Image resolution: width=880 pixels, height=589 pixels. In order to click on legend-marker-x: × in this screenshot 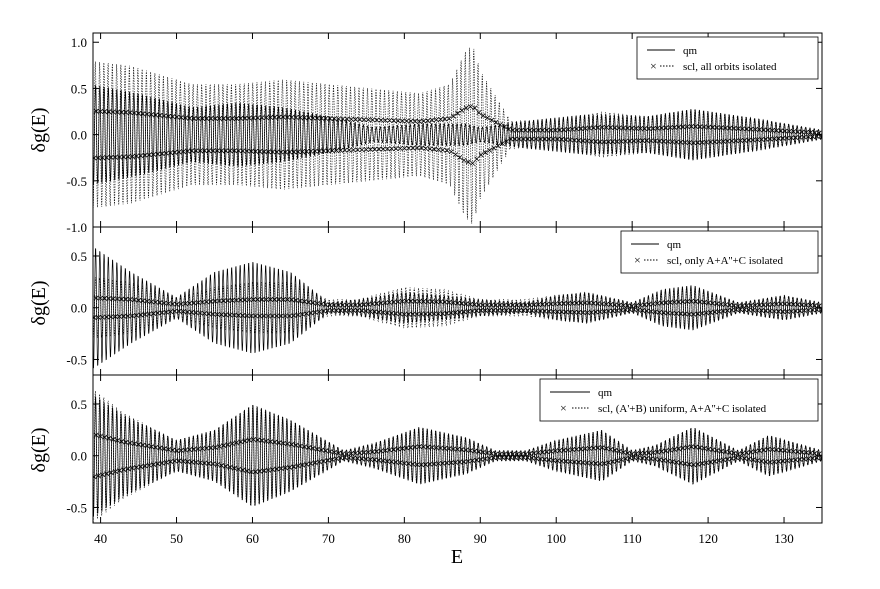, I will do `click(637, 260)`.